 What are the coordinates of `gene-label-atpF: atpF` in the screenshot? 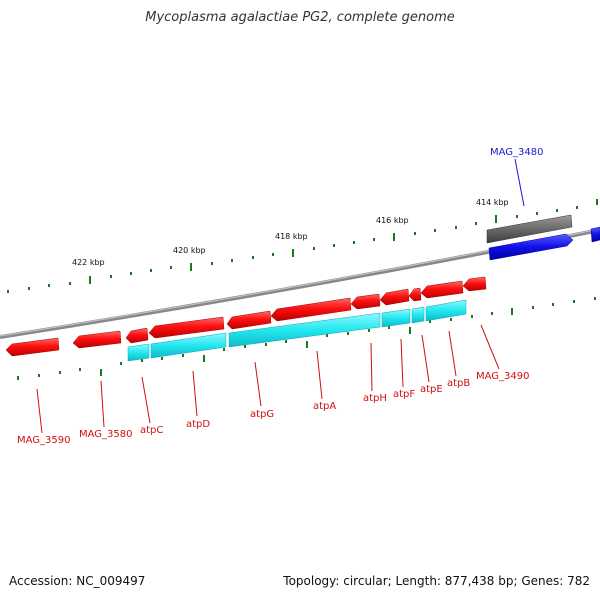 It's located at (404, 394).